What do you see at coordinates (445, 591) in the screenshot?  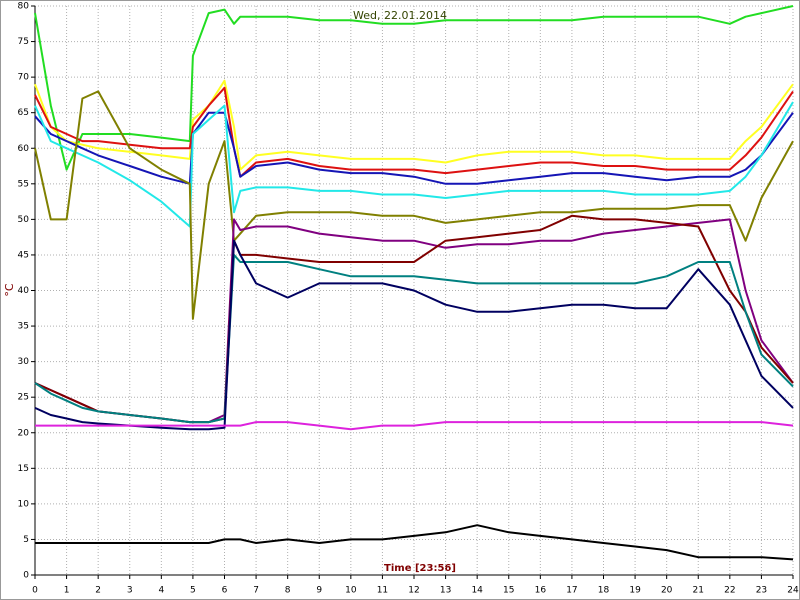 I see `x-tick-label: 13` at bounding box center [445, 591].